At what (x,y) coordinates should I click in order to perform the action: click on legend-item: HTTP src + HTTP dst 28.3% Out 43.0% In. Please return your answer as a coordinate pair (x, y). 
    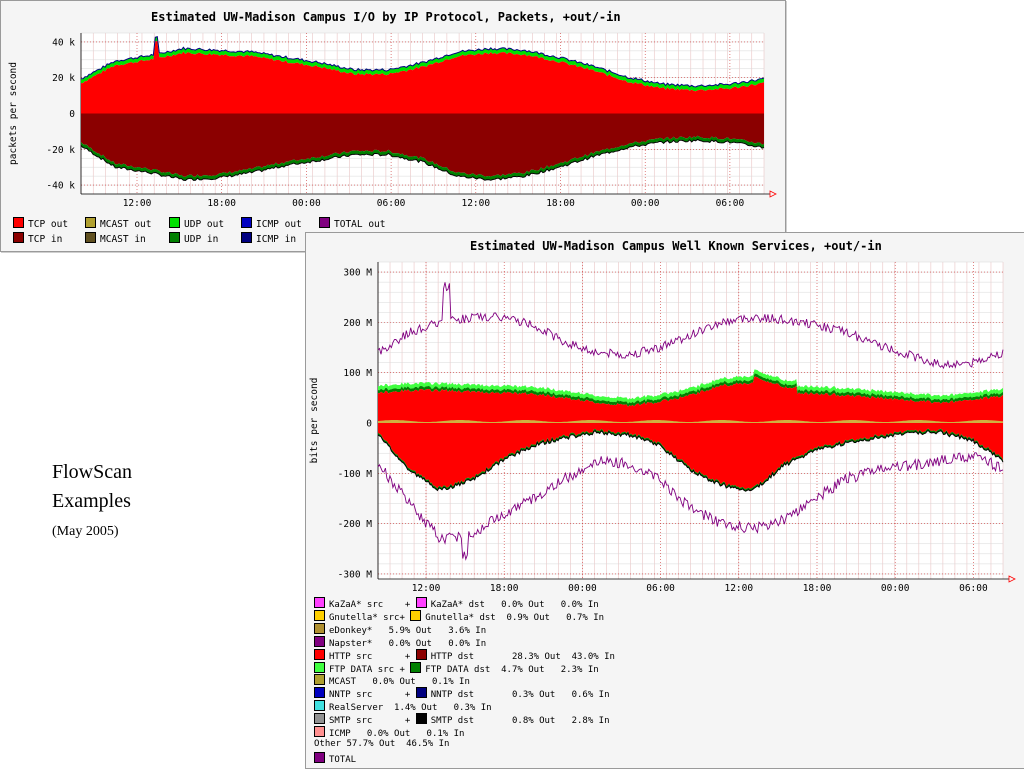
    Looking at the image, I should click on (464, 655).